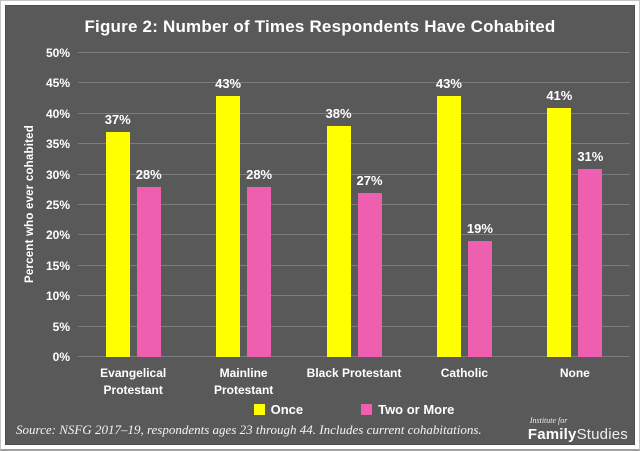 The width and height of the screenshot is (640, 451). What do you see at coordinates (61, 326) in the screenshot?
I see `y-tick-label: 5%` at bounding box center [61, 326].